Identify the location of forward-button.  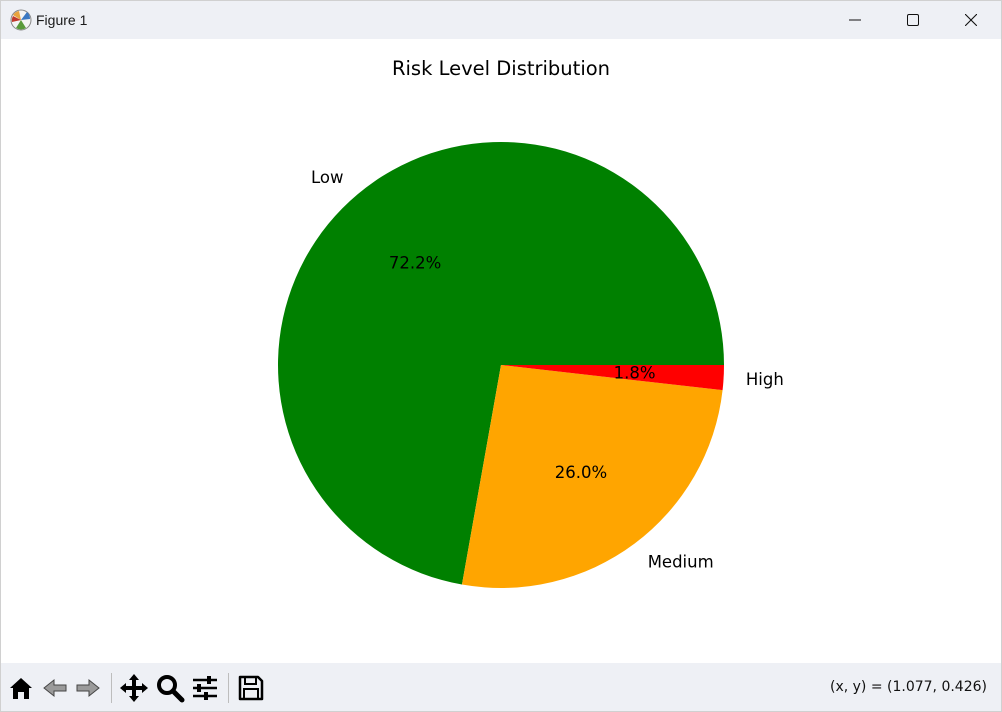
(88, 688).